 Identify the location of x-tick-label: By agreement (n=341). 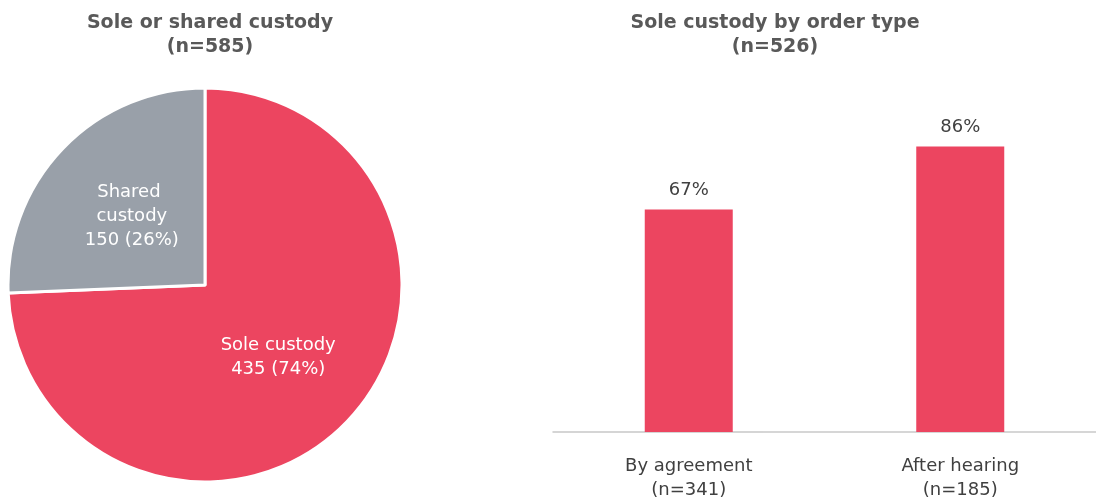
(689, 476).